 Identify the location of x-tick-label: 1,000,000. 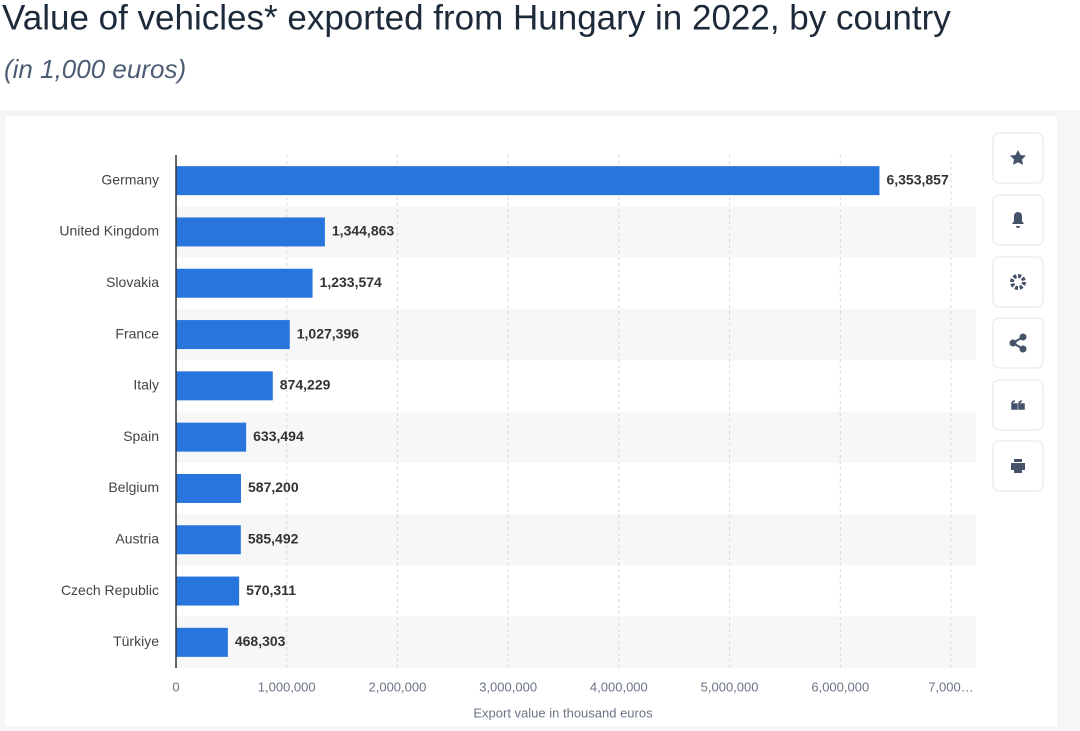
(287, 686).